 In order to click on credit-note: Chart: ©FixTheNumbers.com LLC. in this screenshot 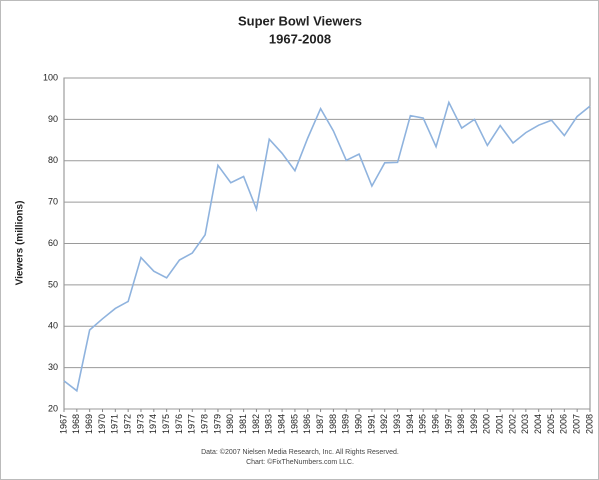, I will do `click(300, 462)`.